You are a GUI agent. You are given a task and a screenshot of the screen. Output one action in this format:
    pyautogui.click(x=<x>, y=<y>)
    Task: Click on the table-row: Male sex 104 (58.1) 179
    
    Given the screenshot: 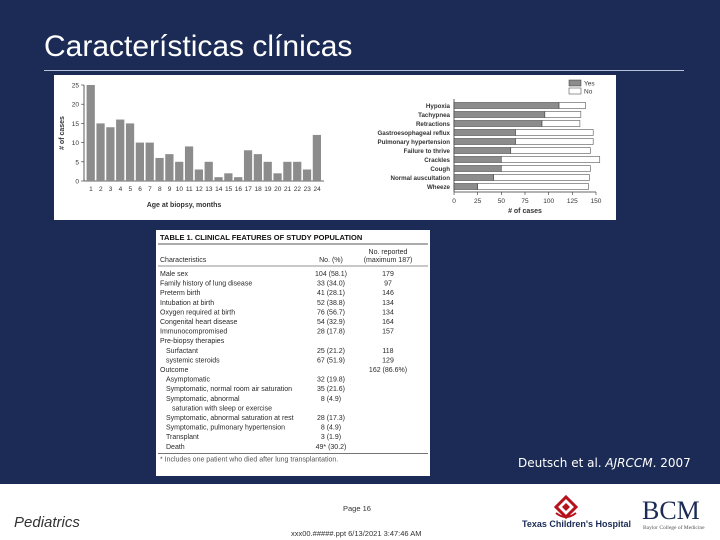 What is the action you would take?
    pyautogui.click(x=277, y=274)
    